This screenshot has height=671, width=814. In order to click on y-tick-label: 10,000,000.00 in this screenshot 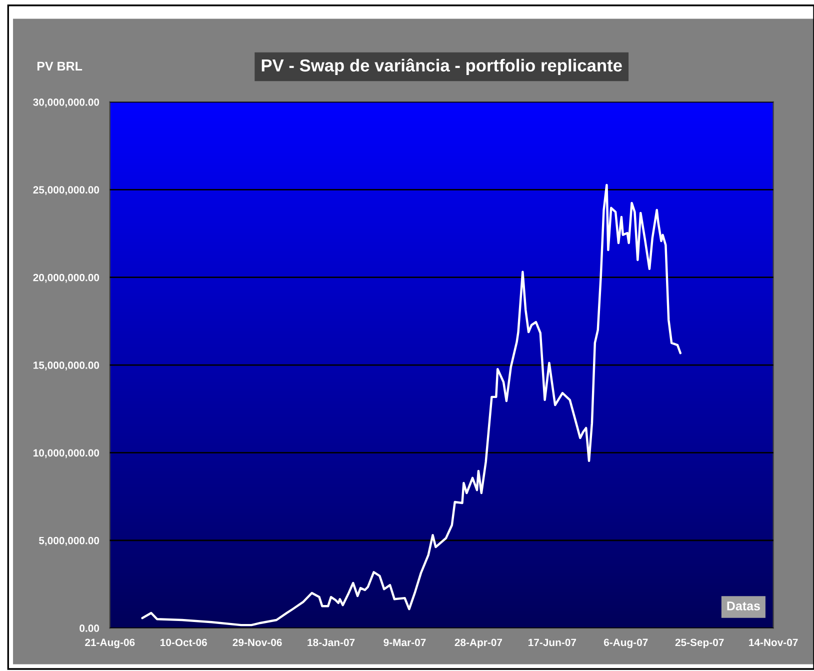, I will do `click(67, 453)`.